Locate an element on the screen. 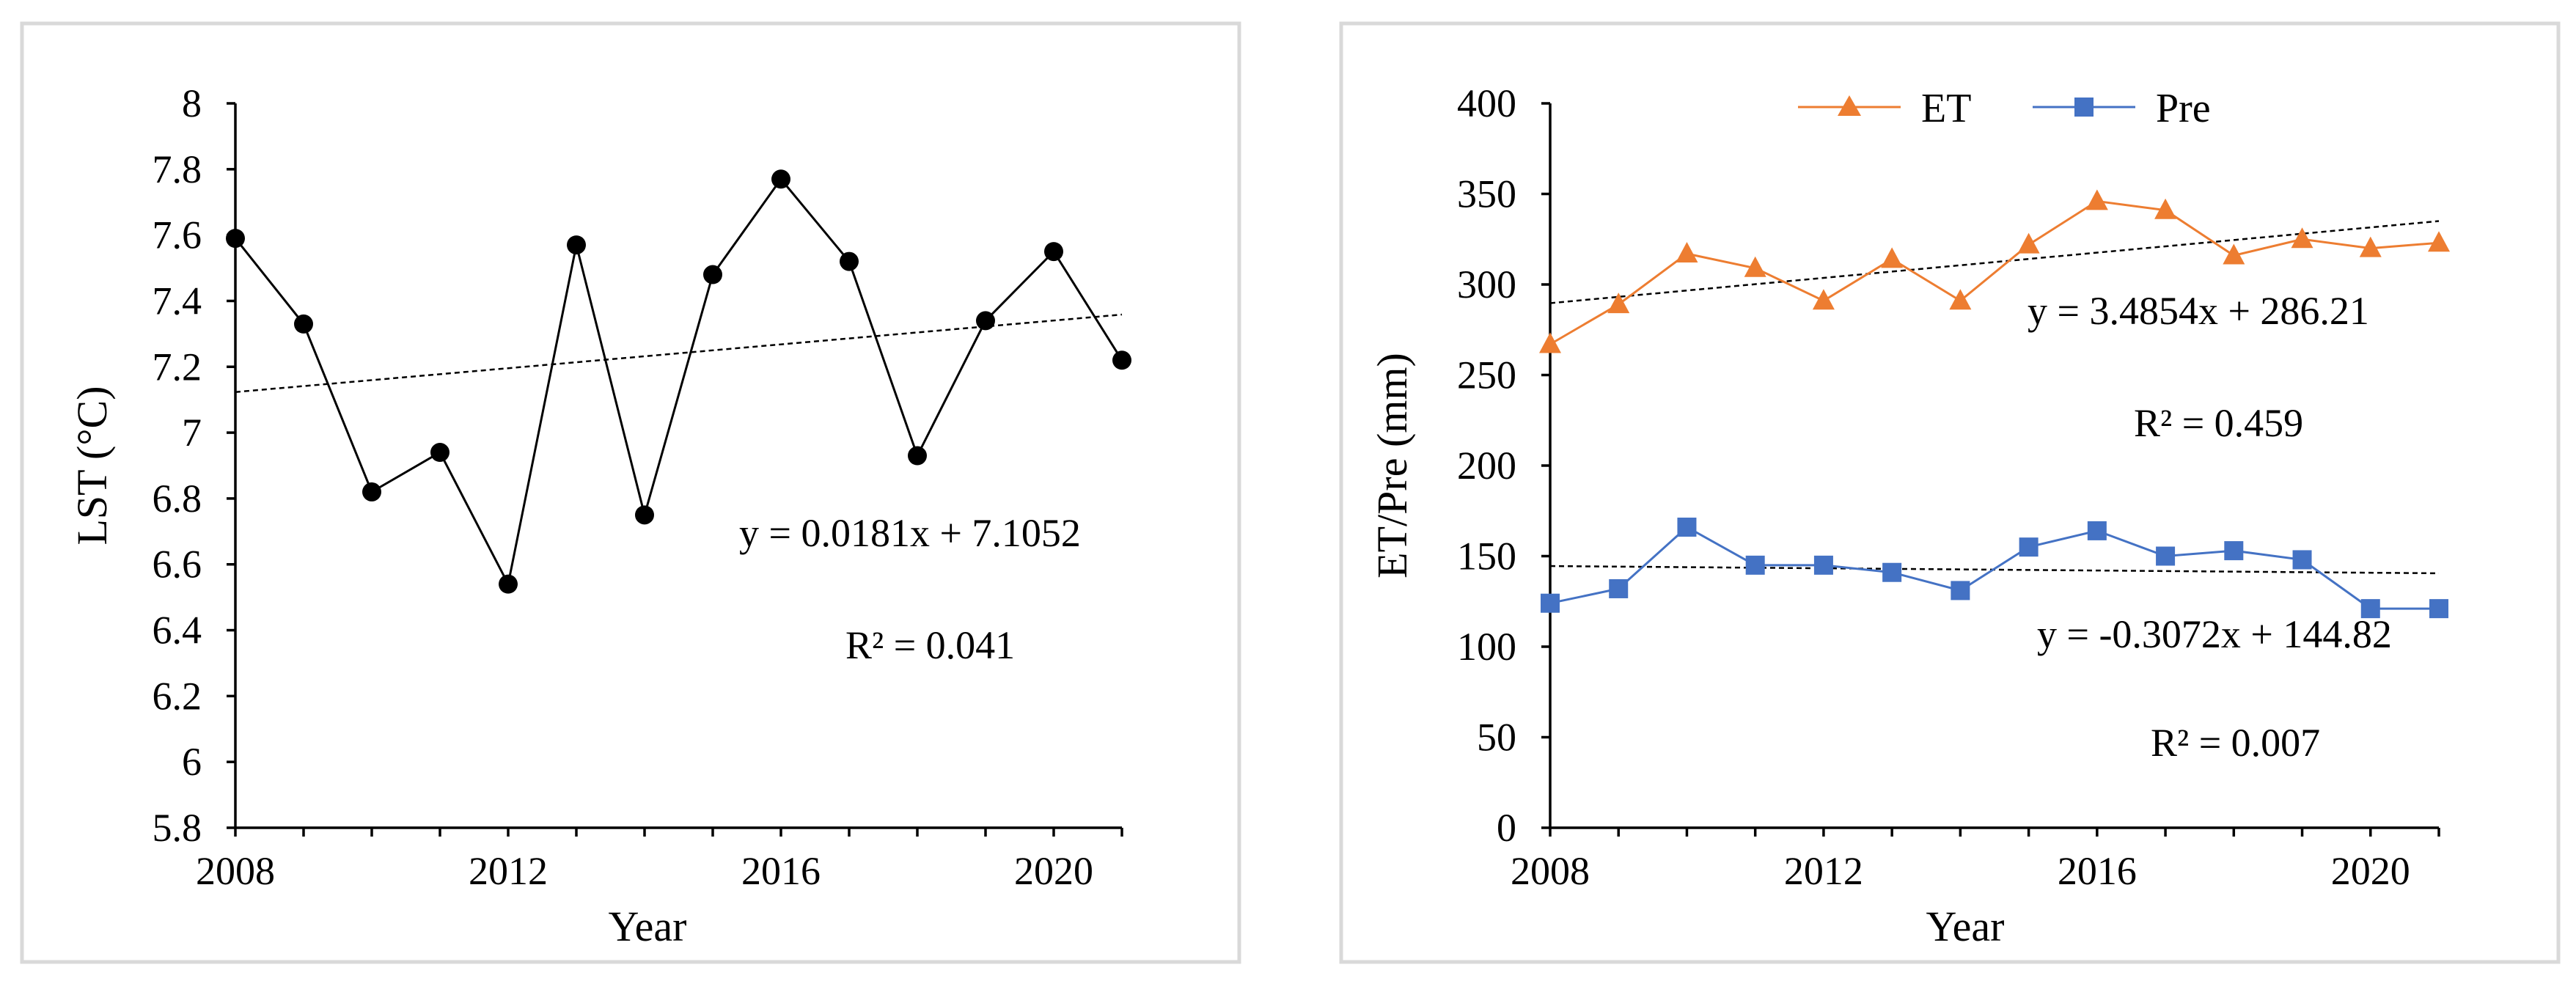 The height and width of the screenshot is (992, 2576). et-pre-y-ticks: 0 50 100 150 200 250 300 350 400 is located at coordinates (1504, 465).